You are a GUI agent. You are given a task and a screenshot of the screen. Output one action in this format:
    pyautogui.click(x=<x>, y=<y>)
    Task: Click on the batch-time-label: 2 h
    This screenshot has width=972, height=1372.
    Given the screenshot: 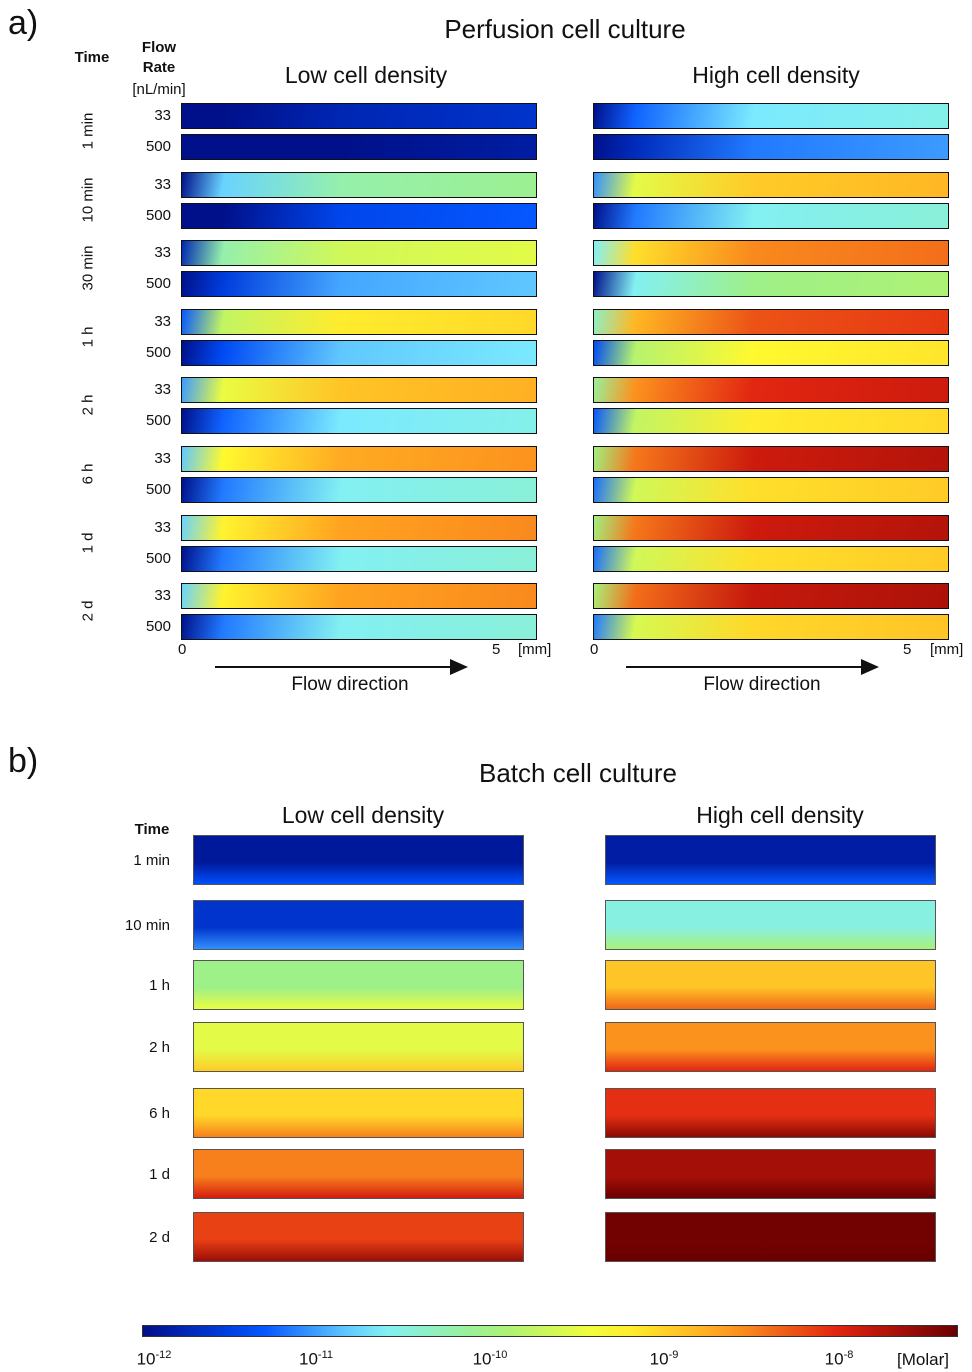 What is the action you would take?
    pyautogui.click(x=159, y=1047)
    